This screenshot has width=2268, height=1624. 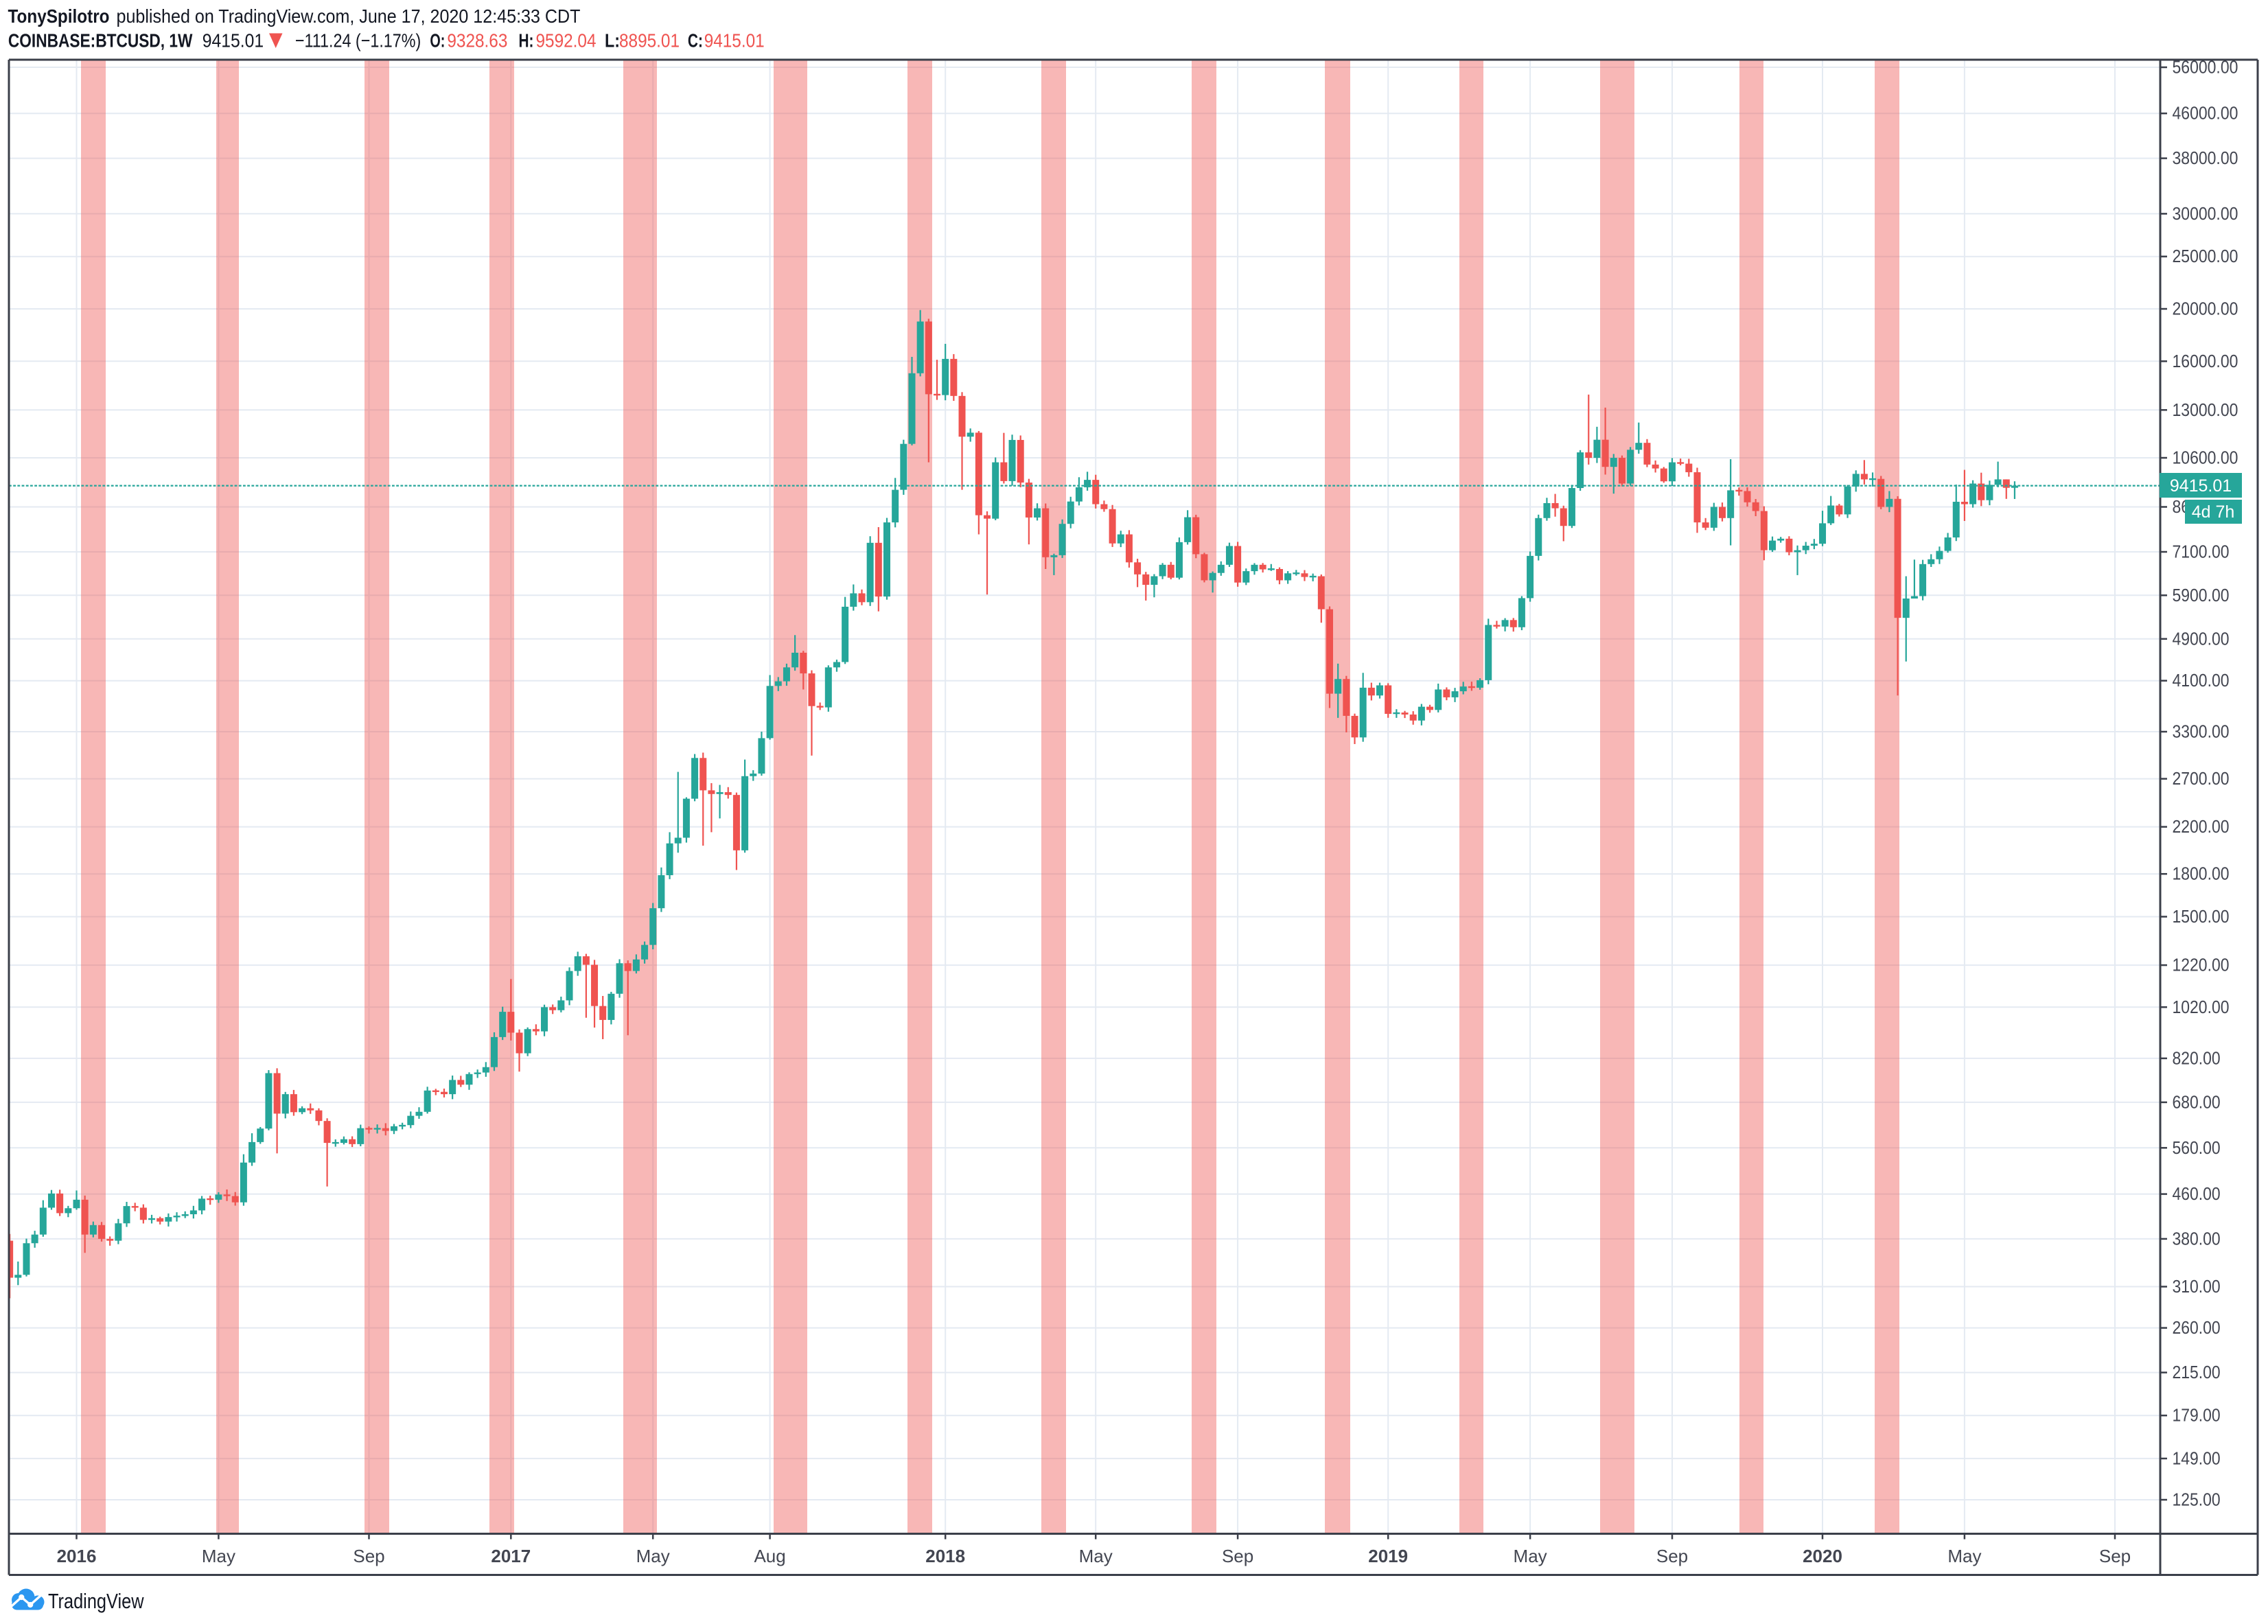 I want to click on svg-text: 4100.00, so click(x=2201, y=681).